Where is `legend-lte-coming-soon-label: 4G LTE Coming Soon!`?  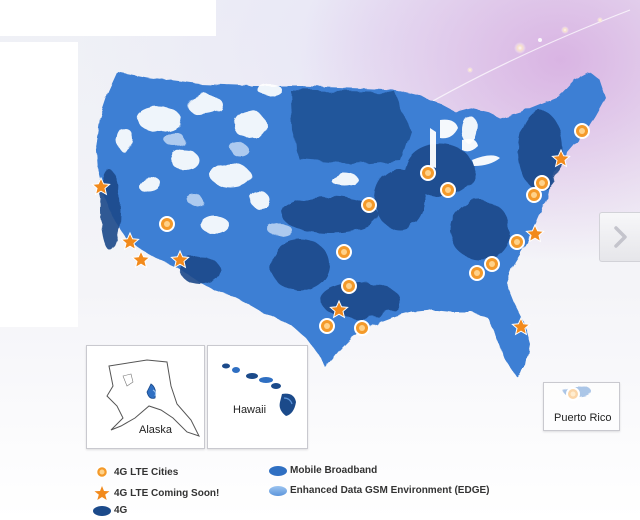
legend-lte-coming-soon-label: 4G LTE Coming Soon! is located at coordinates (167, 493).